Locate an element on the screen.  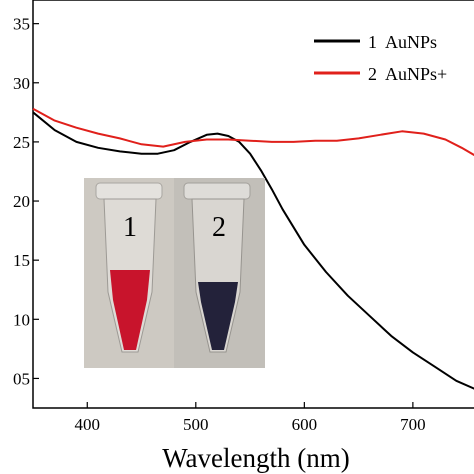
y-tick-label: 30 is located at coordinates (21, 83).